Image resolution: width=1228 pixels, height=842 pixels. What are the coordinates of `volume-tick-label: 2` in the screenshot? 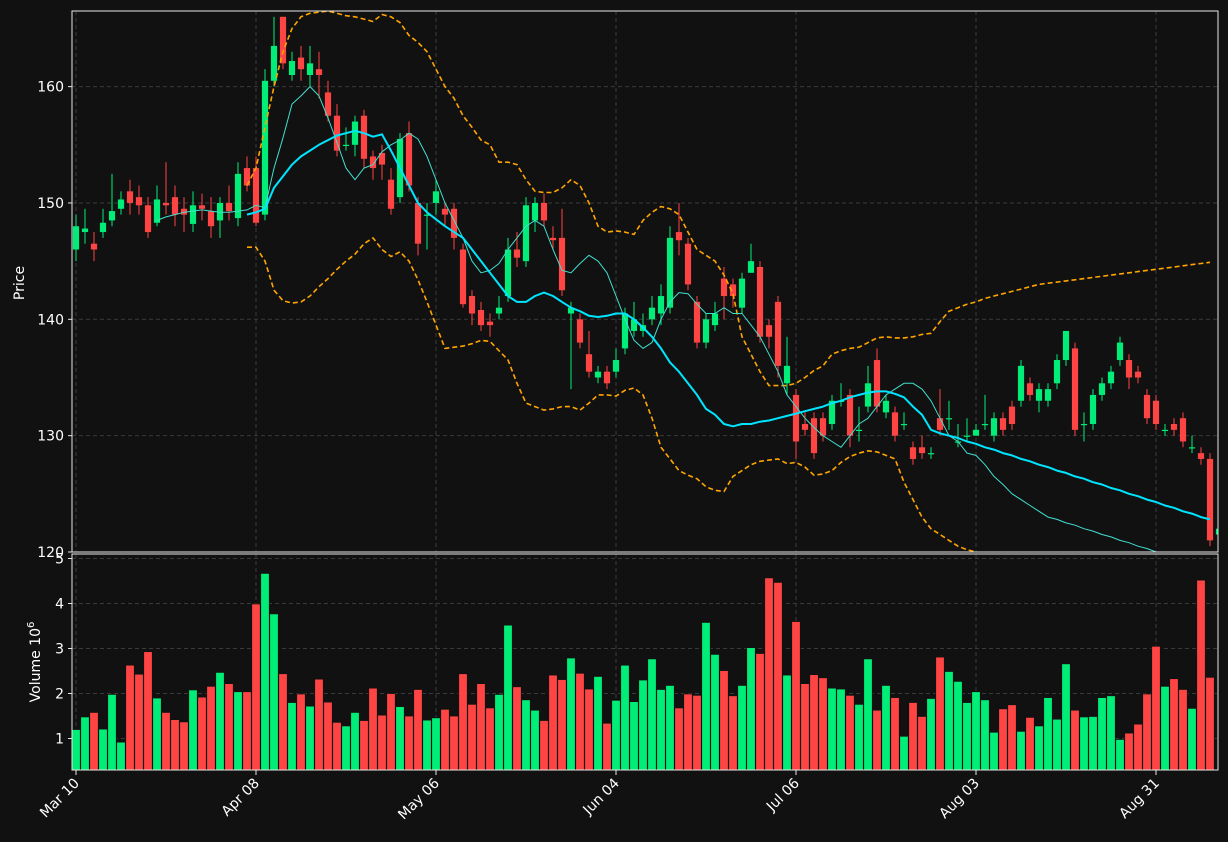 It's located at (59, 695).